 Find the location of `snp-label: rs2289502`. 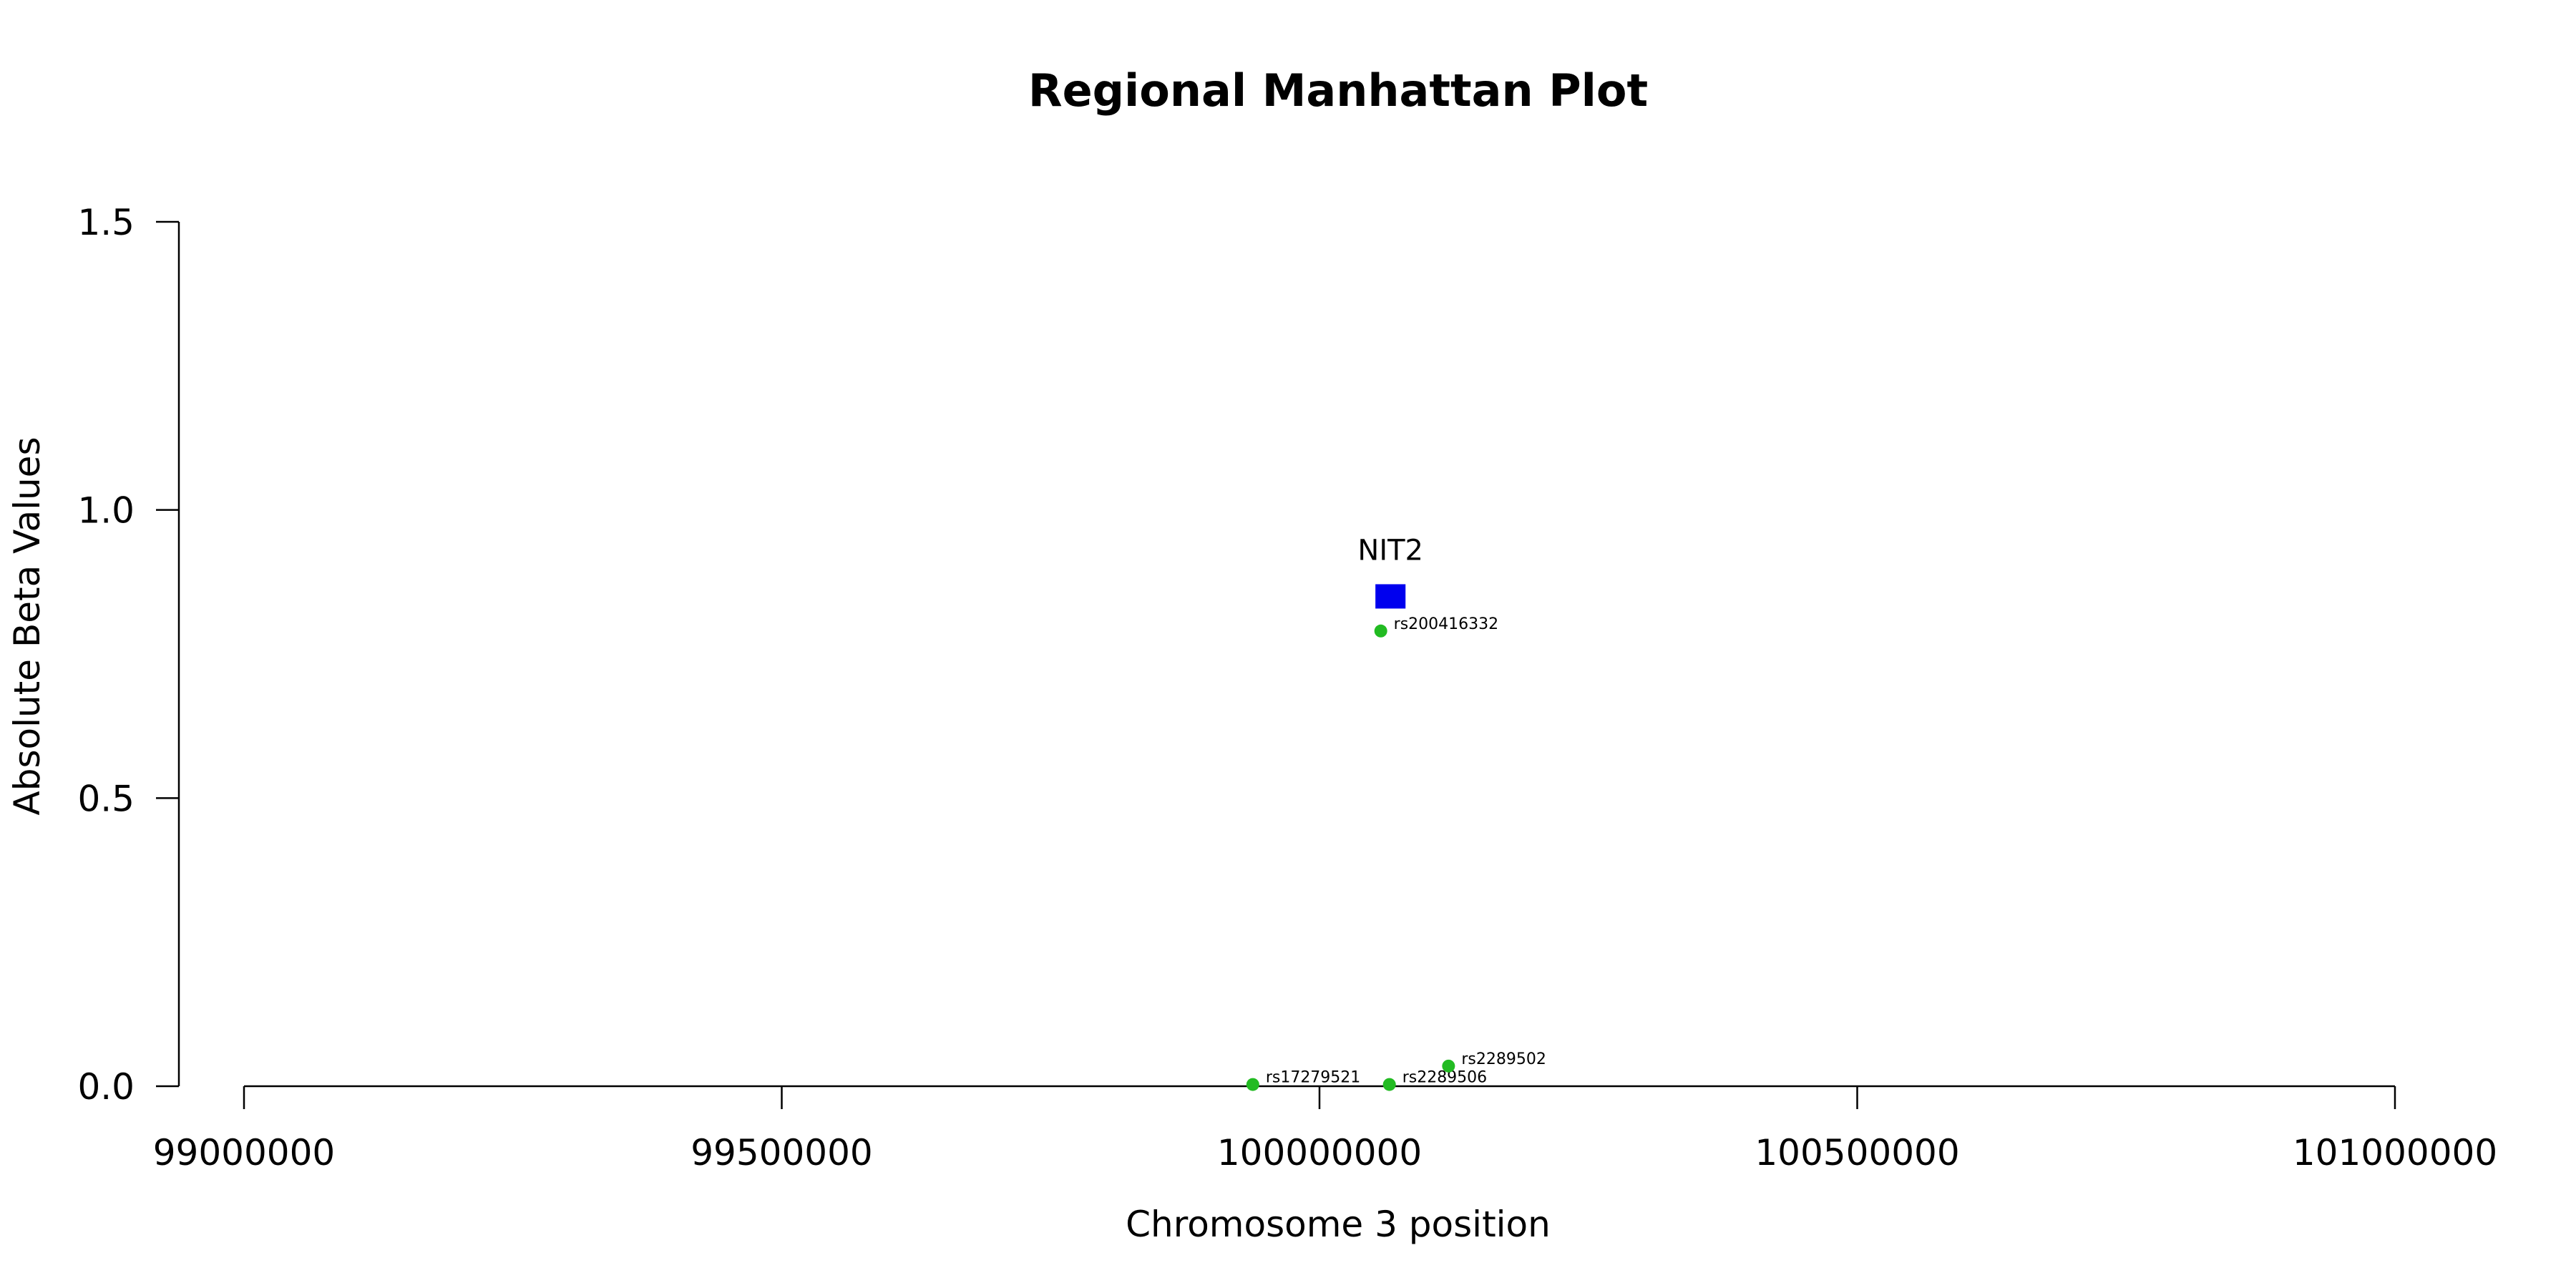

snp-label: rs2289502 is located at coordinates (1503, 1059).